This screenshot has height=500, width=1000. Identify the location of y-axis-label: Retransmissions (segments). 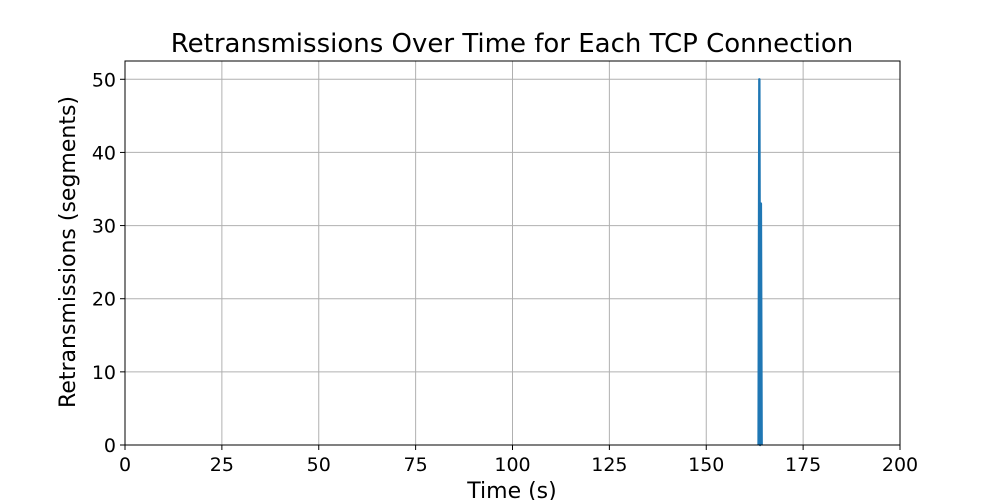
(68, 252).